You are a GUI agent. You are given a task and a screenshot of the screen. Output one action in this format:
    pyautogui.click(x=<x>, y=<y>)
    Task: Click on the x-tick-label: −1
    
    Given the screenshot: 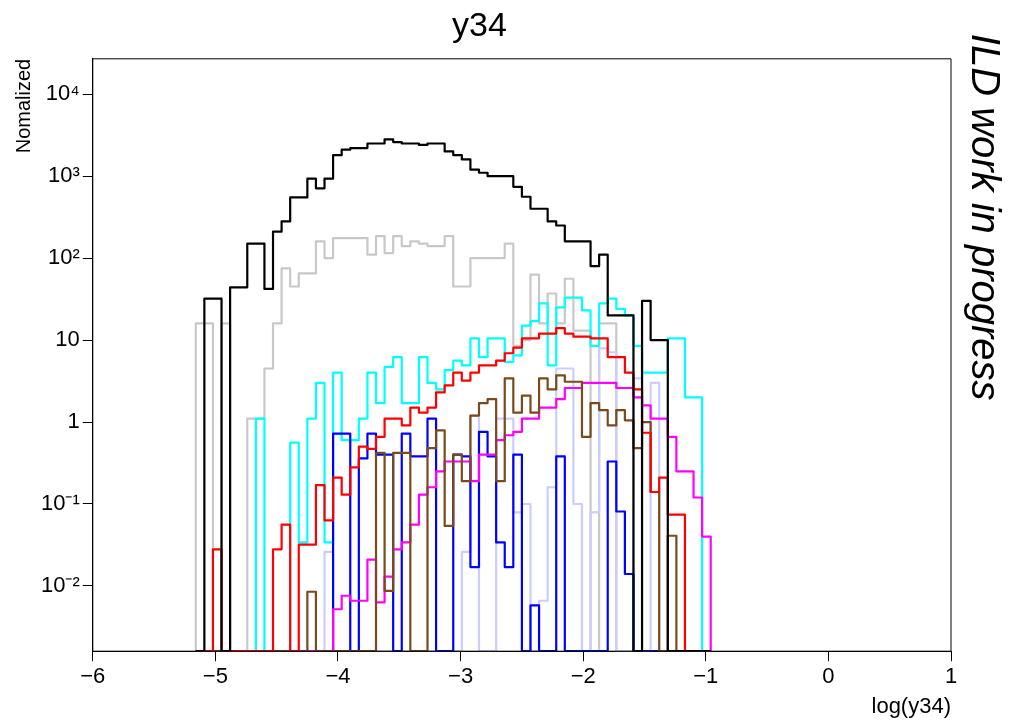 What is the action you would take?
    pyautogui.click(x=706, y=676)
    